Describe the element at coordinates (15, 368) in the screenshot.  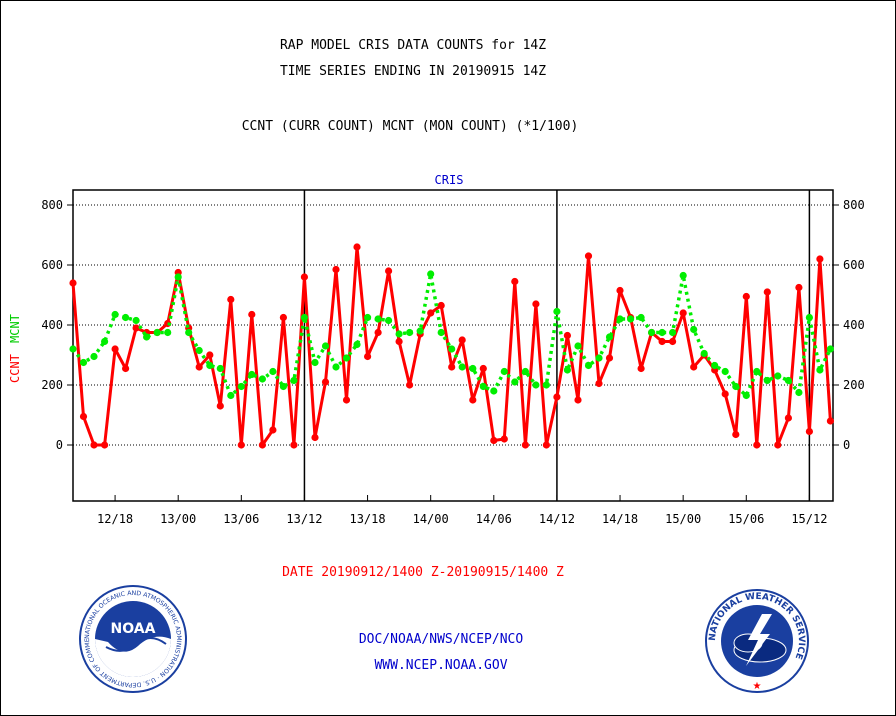
I see `y-axis-label-ccnt: CCNT` at that location.